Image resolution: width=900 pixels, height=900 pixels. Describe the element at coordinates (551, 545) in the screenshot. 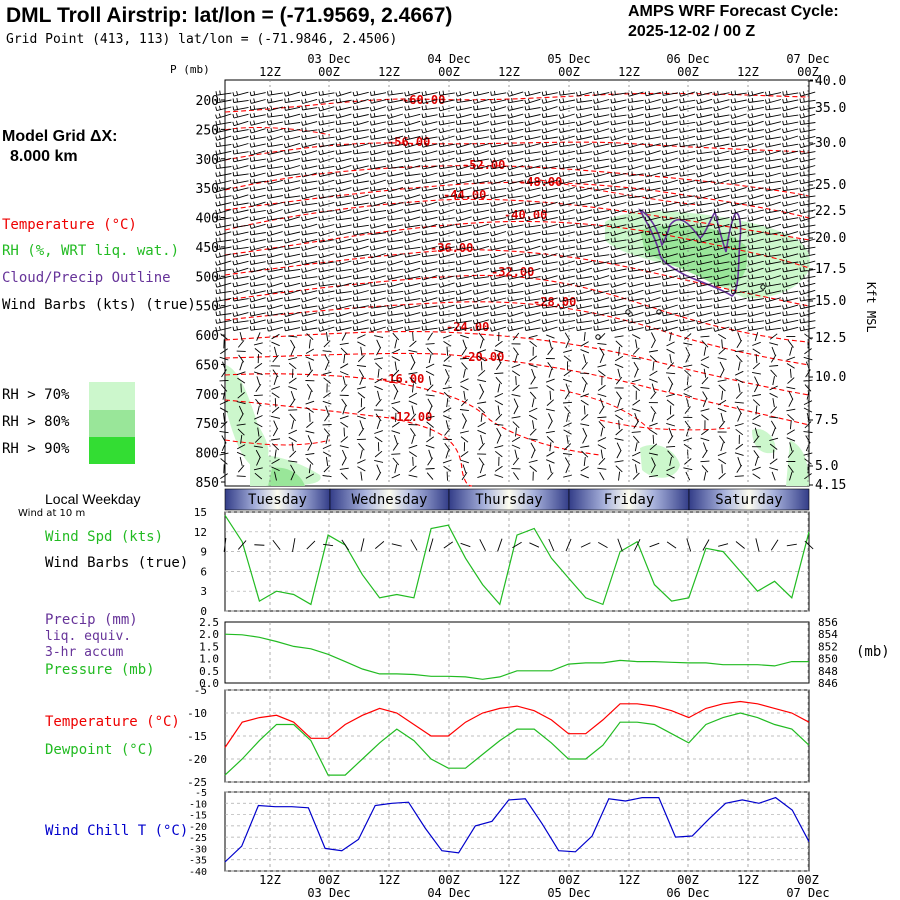

I see `surface-wind-barb` at that location.